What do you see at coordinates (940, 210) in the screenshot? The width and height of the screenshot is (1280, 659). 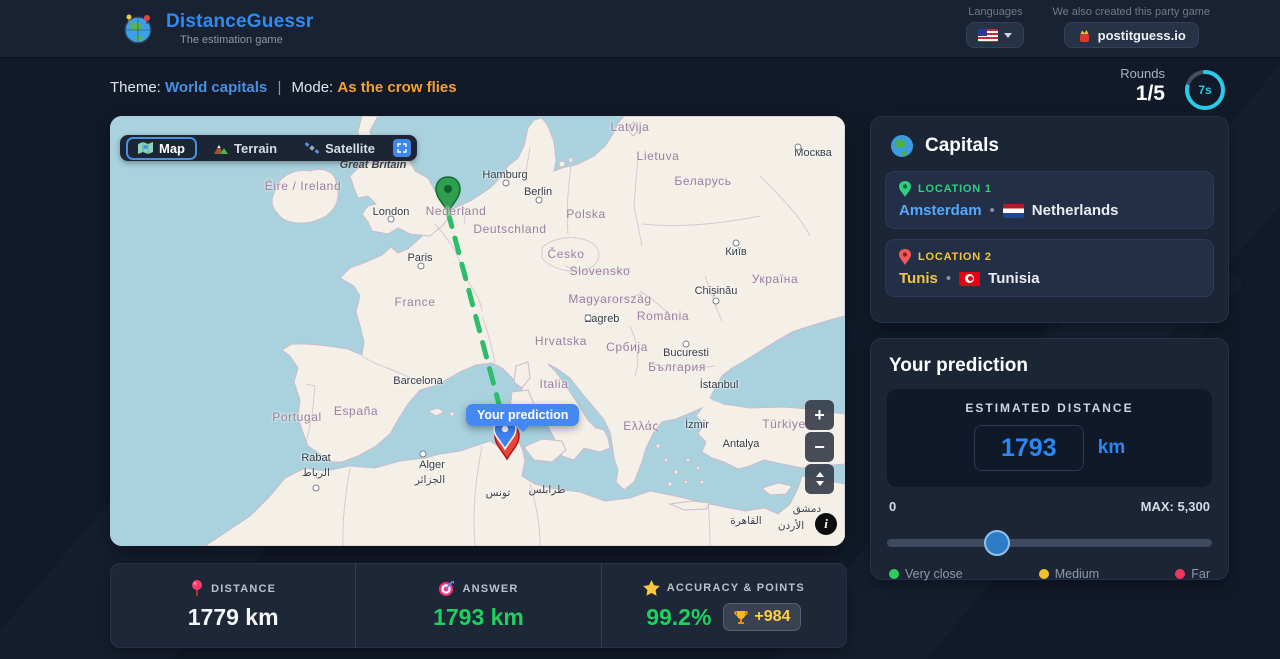 I see `location1-city: Amsterdam` at bounding box center [940, 210].